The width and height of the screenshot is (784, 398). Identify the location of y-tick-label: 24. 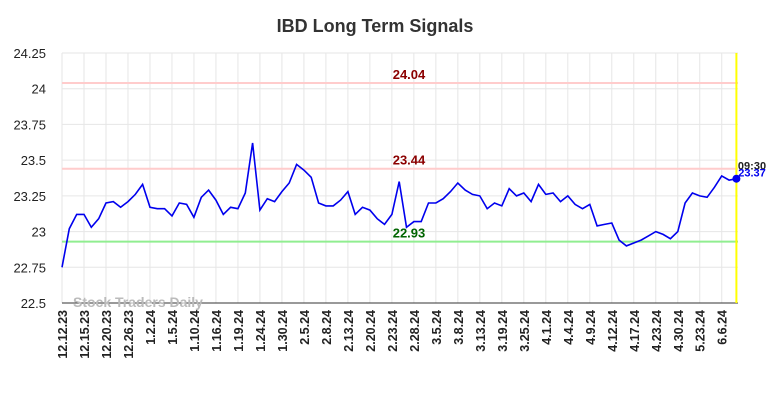
(39, 89).